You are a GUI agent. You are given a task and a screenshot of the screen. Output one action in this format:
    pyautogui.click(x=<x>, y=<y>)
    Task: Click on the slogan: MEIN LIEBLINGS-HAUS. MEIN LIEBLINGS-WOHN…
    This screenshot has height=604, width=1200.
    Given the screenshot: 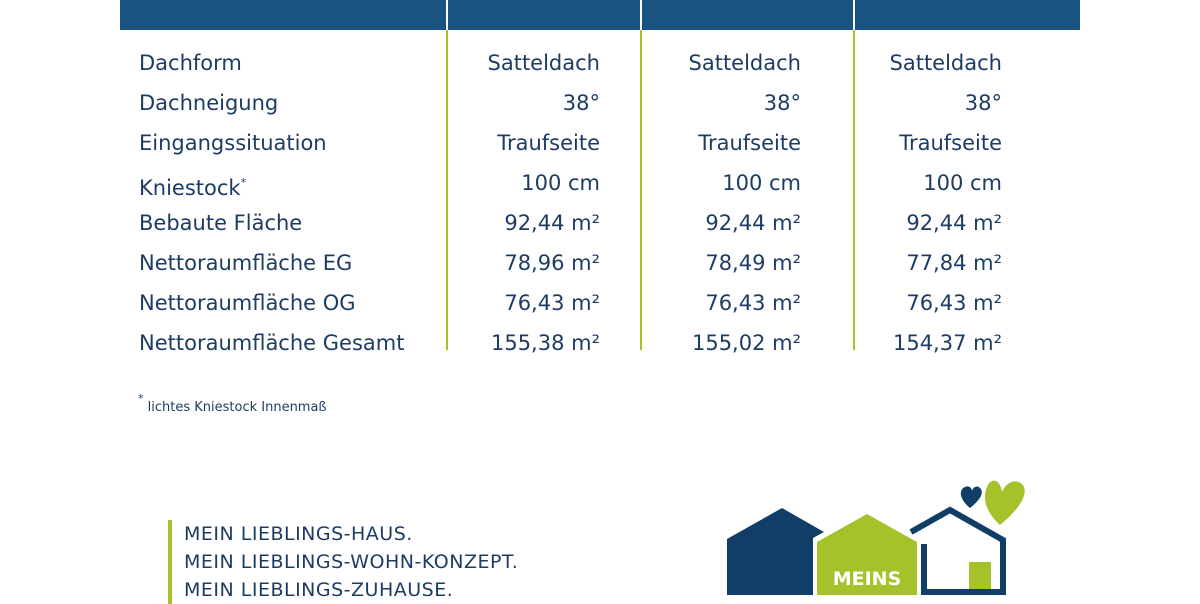 What is the action you would take?
    pyautogui.click(x=343, y=562)
    